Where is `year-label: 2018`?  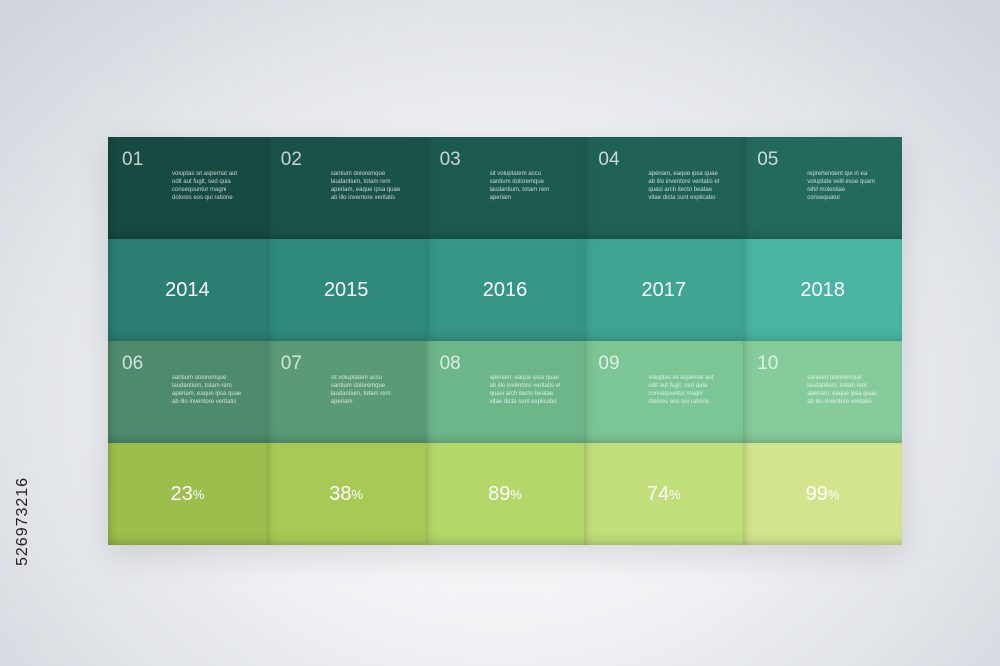
year-label: 2018 is located at coordinates (822, 289).